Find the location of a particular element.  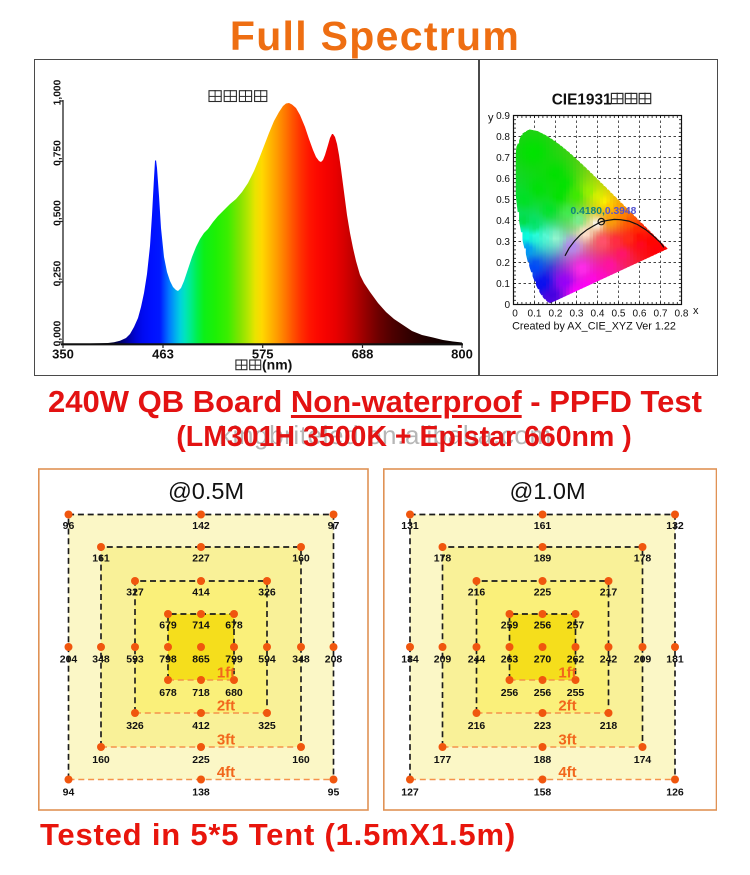

svg-text: 178 is located at coordinates (642, 559).